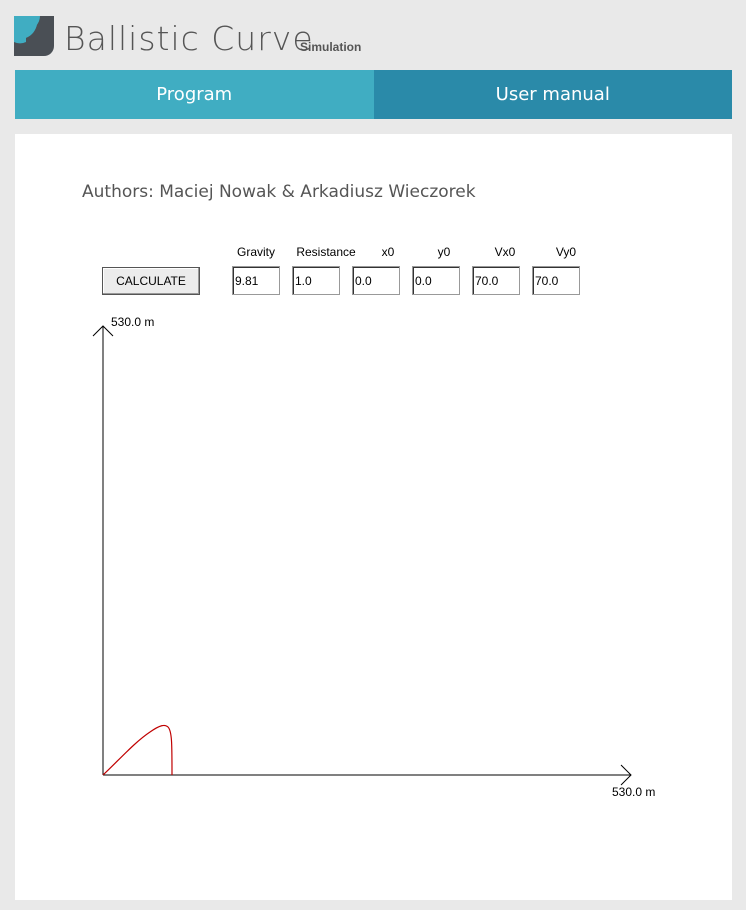 Image resolution: width=746 pixels, height=910 pixels. What do you see at coordinates (34, 36) in the screenshot?
I see `app-logo-icon` at bounding box center [34, 36].